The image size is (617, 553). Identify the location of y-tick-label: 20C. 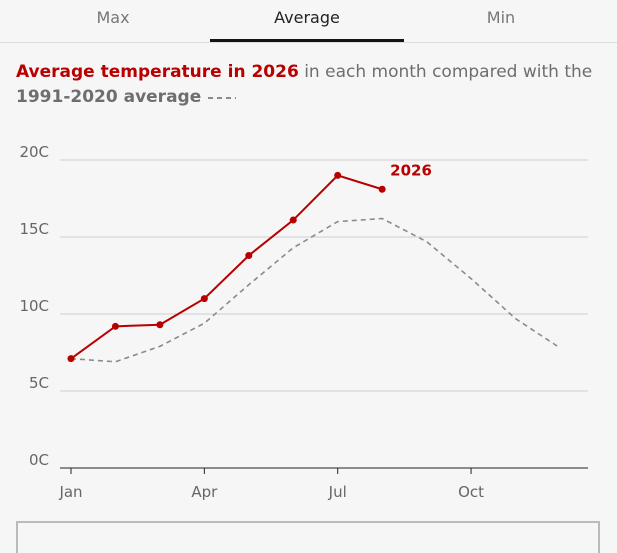
(34, 152).